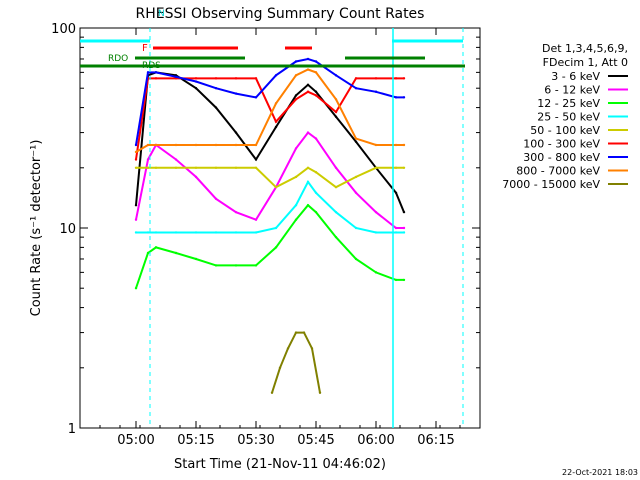 The height and width of the screenshot is (480, 640). What do you see at coordinates (551, 184) in the screenshot?
I see `legend-label: 7000 - 15000 keV` at bounding box center [551, 184].